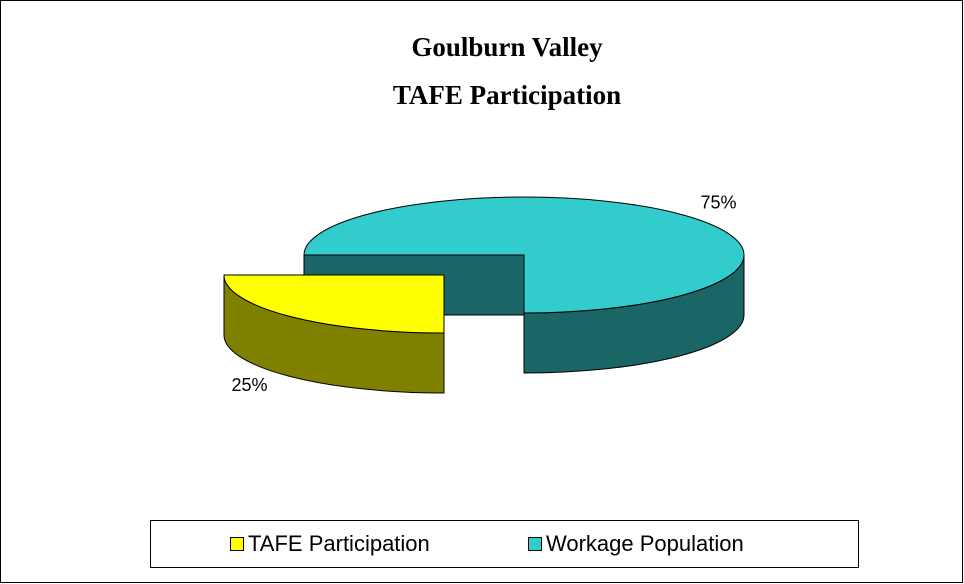 The width and height of the screenshot is (964, 584). Describe the element at coordinates (504, 544) in the screenshot. I see `legend-box` at that location.